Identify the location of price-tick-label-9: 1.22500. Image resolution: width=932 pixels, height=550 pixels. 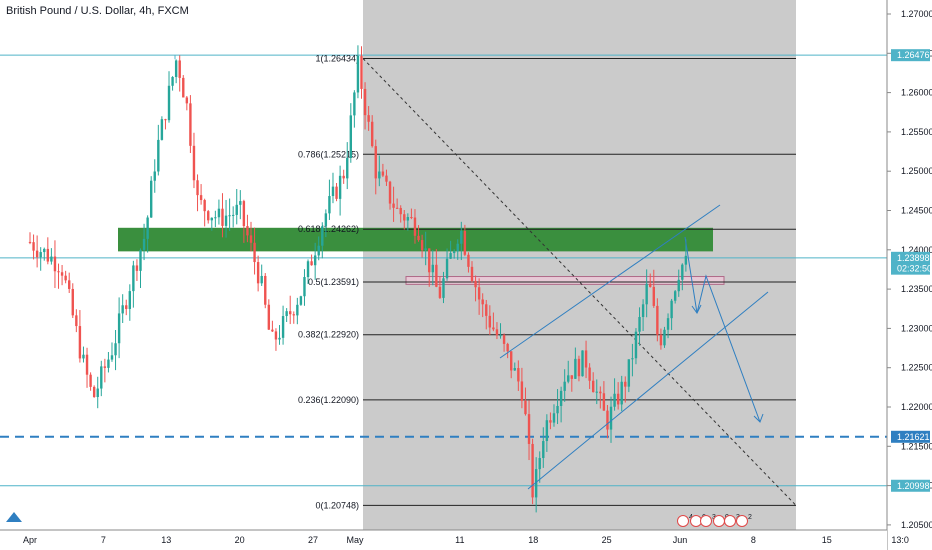
(916, 368).